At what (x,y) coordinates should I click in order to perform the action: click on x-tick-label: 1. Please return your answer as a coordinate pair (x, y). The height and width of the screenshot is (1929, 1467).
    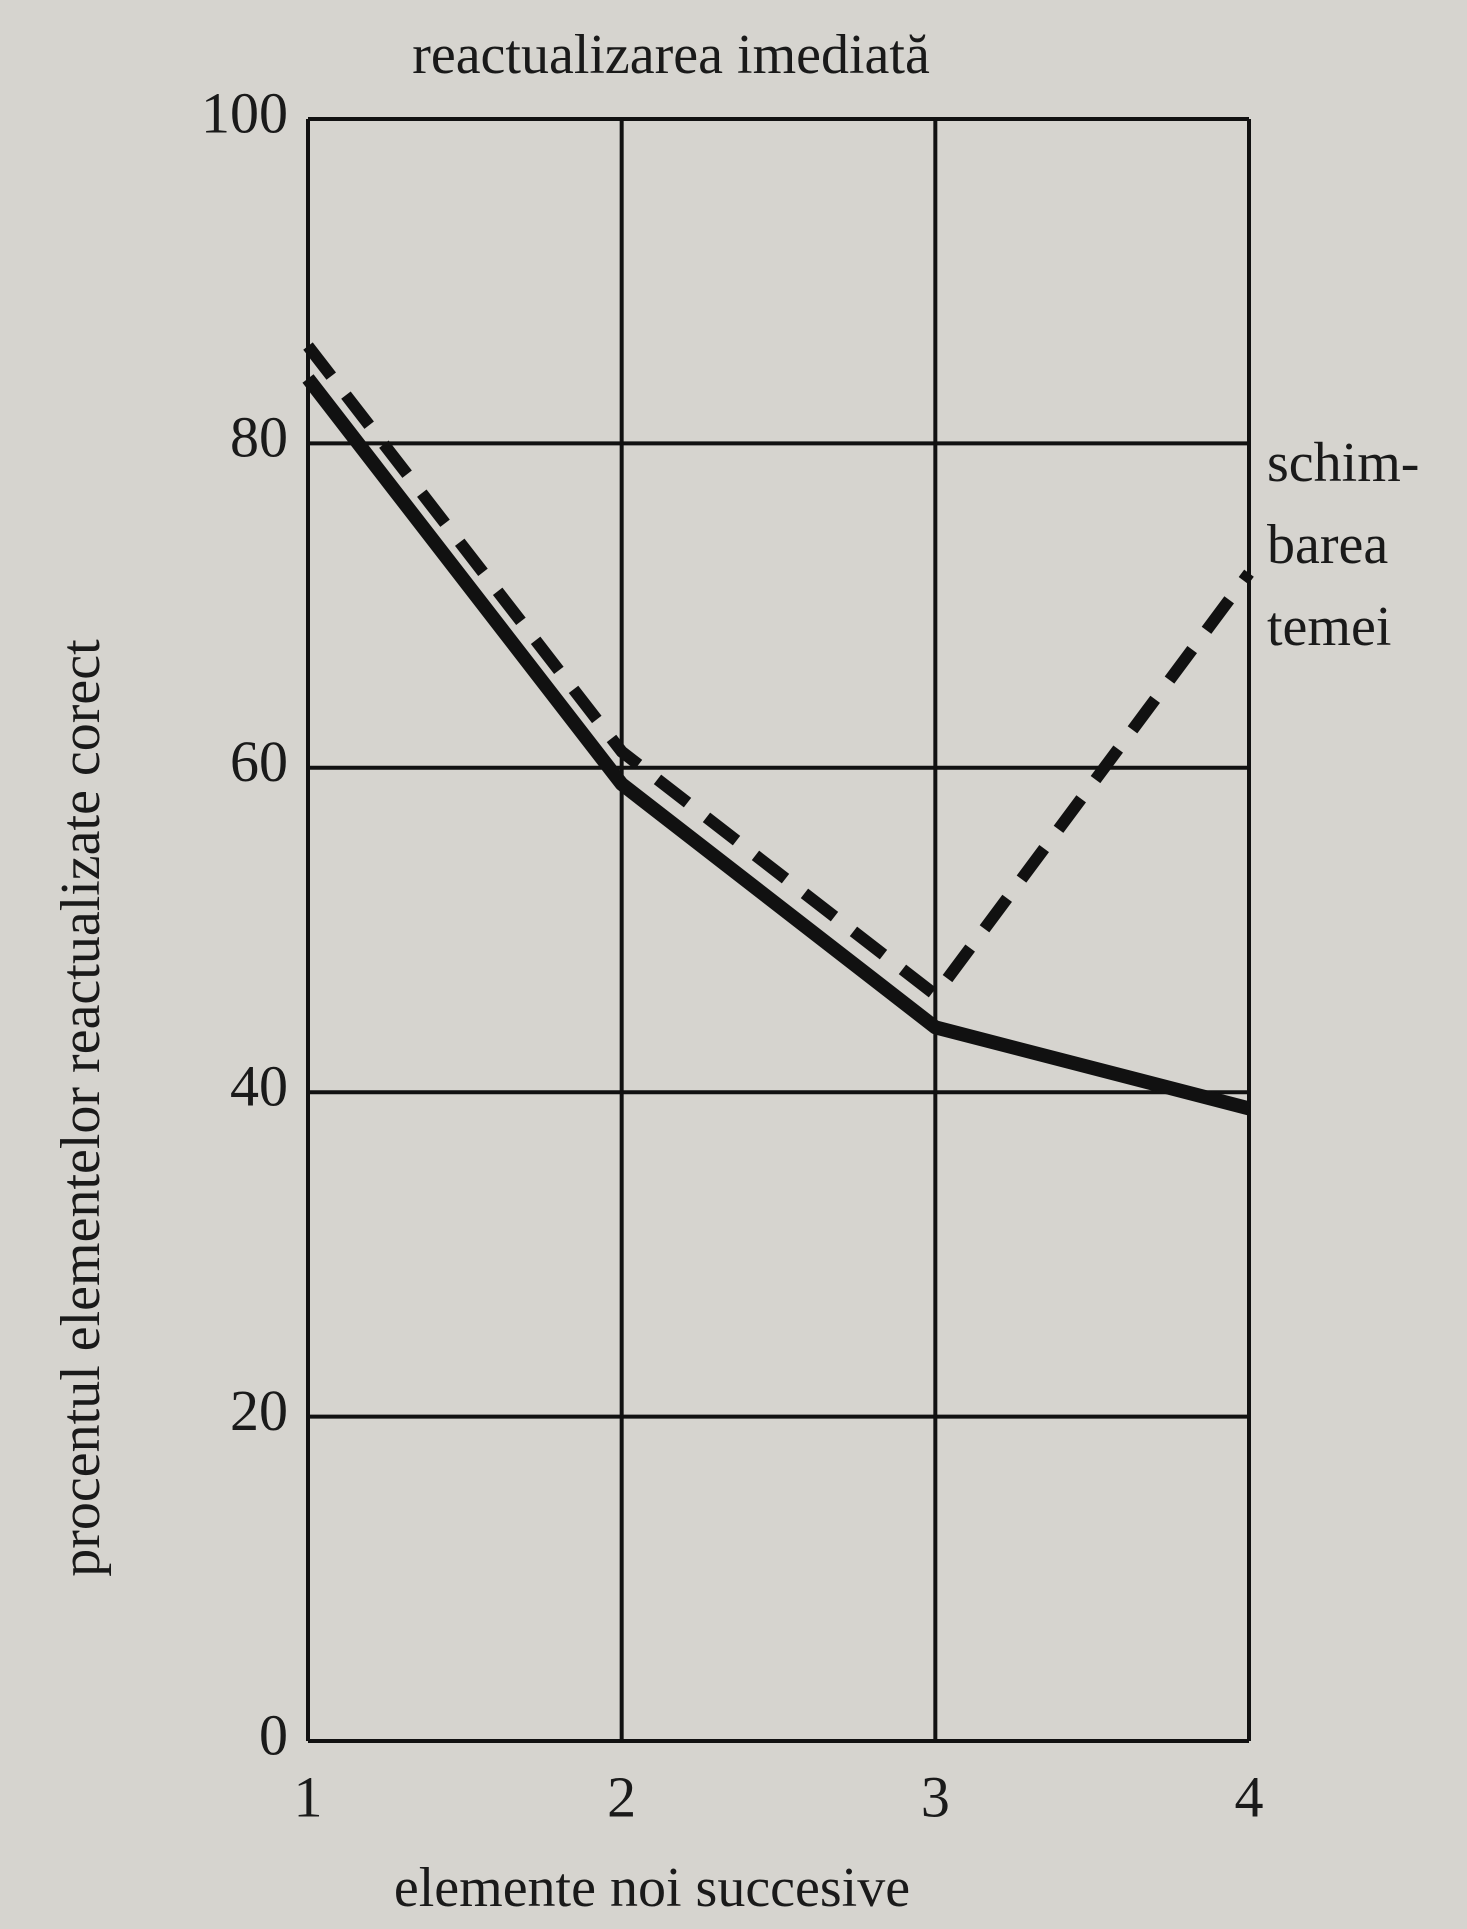
    Looking at the image, I should click on (308, 1796).